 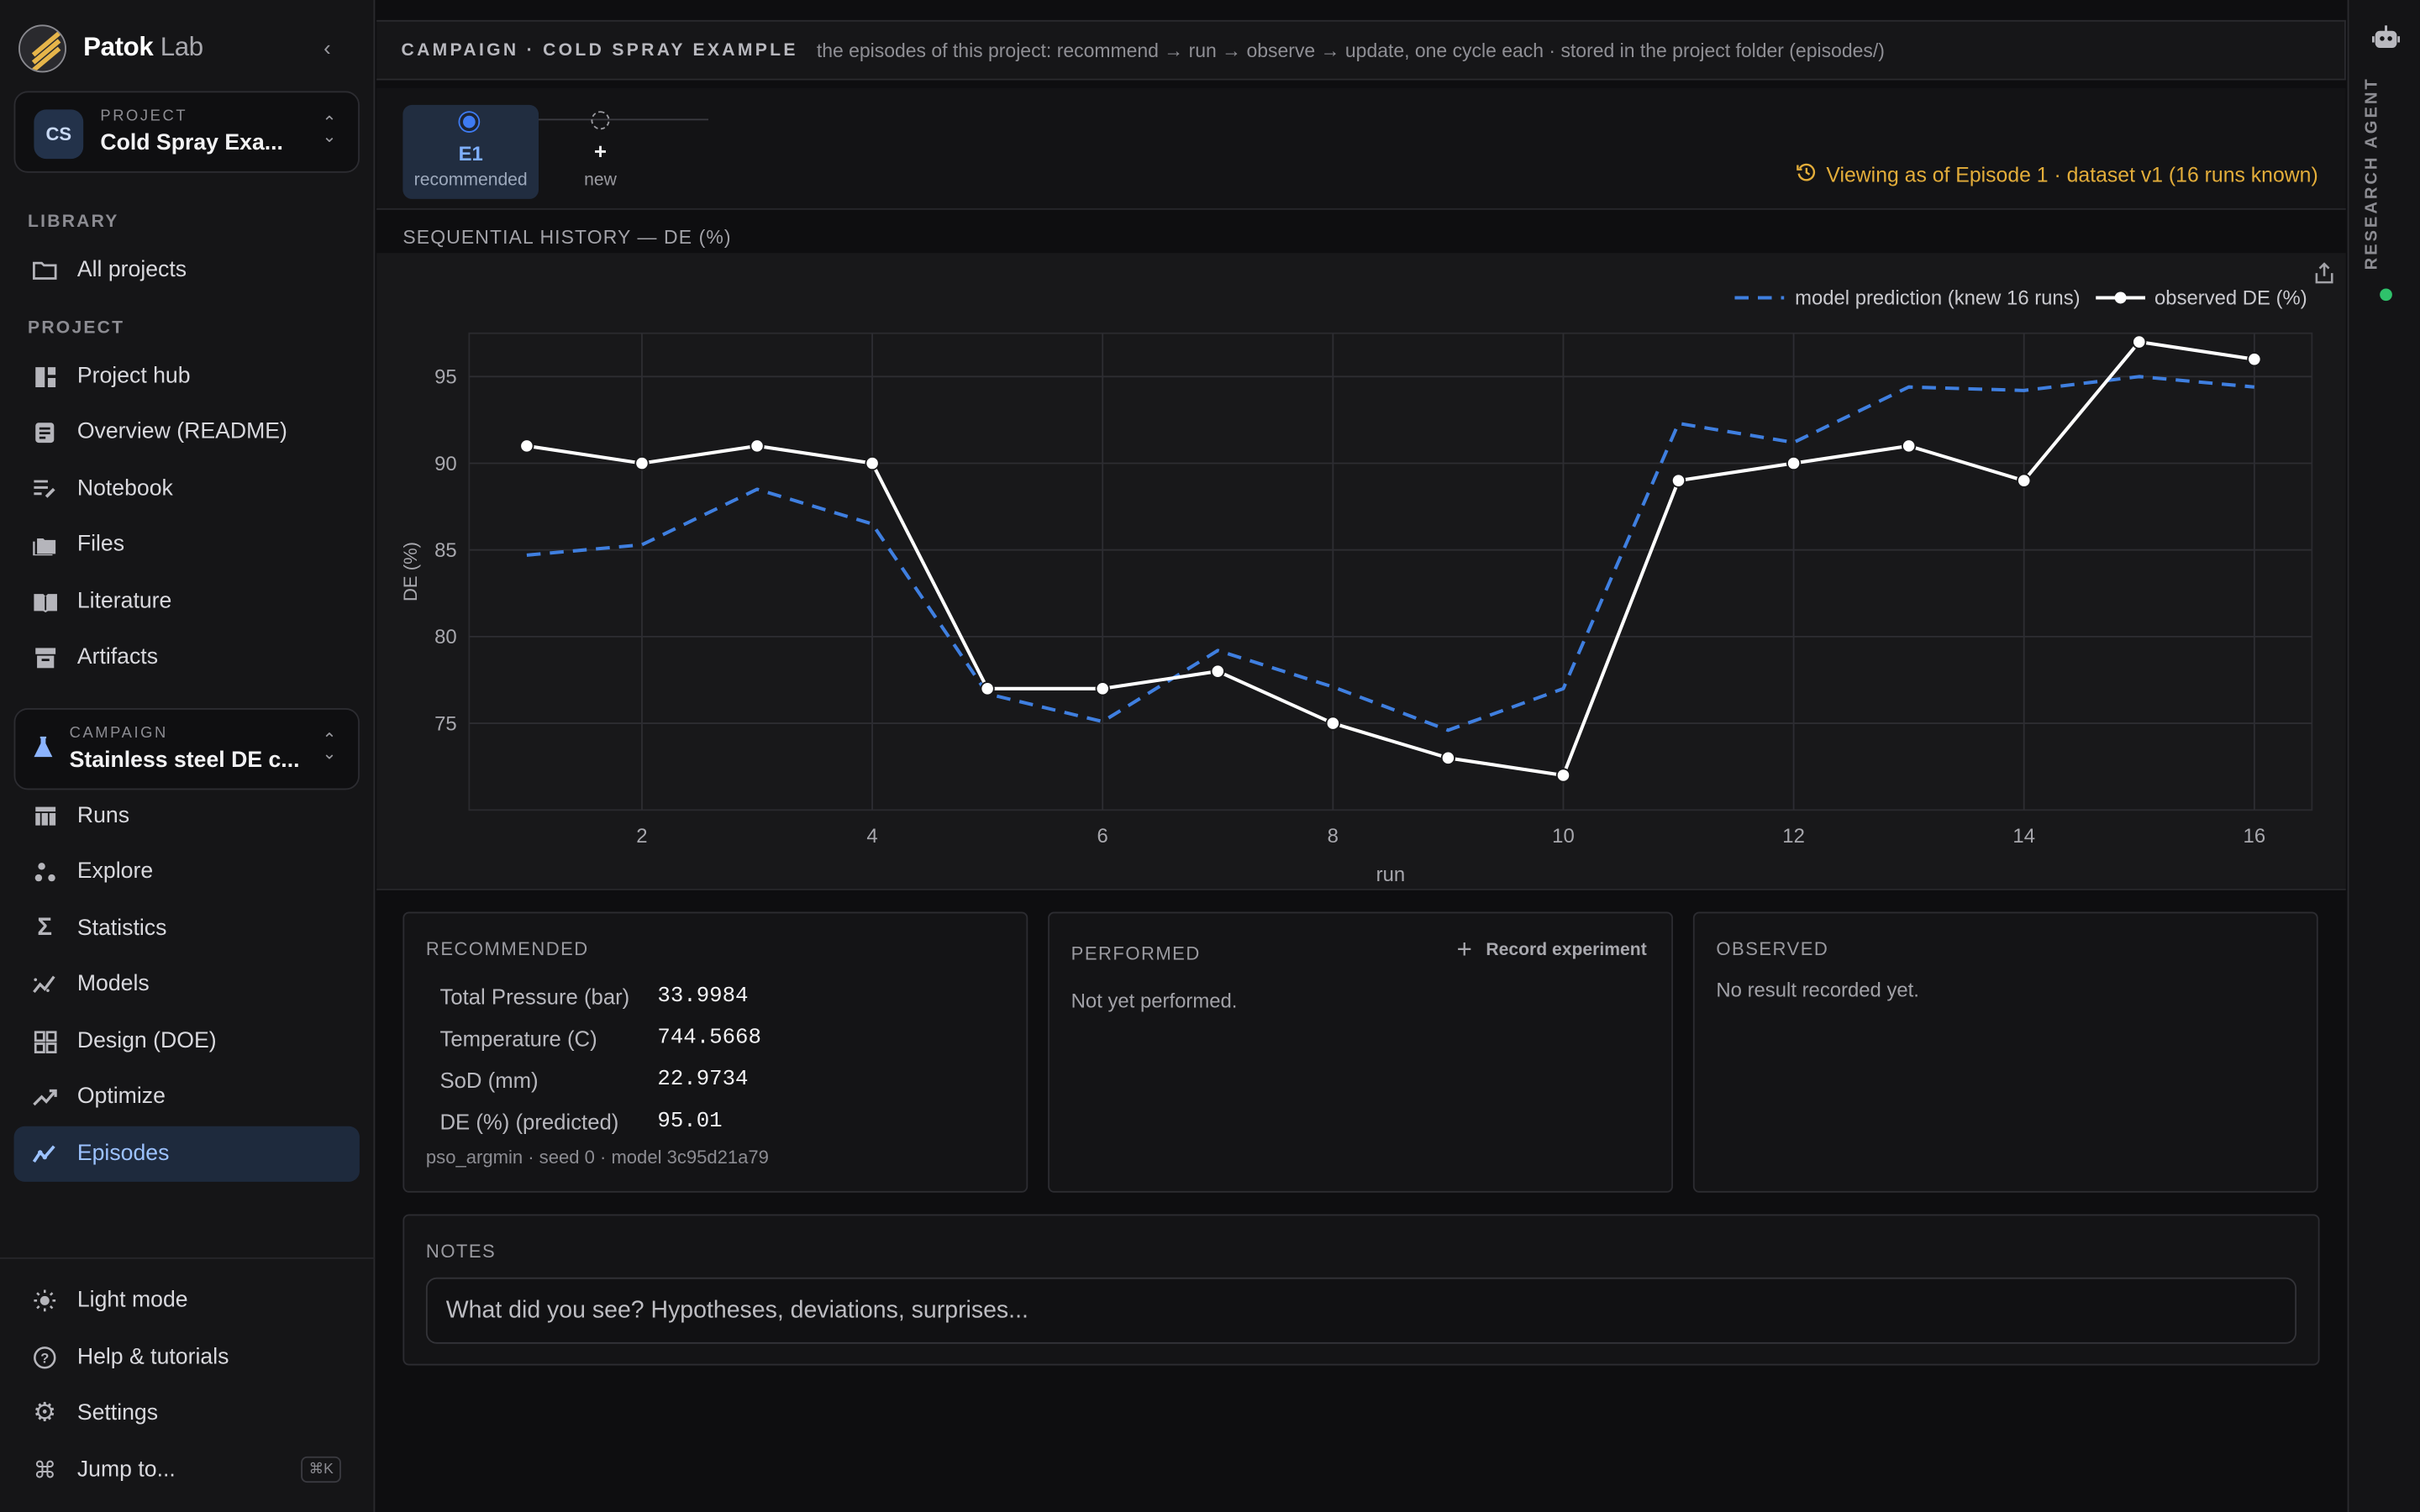 What do you see at coordinates (77, 329) in the screenshot?
I see `section-project: PROJECT` at bounding box center [77, 329].